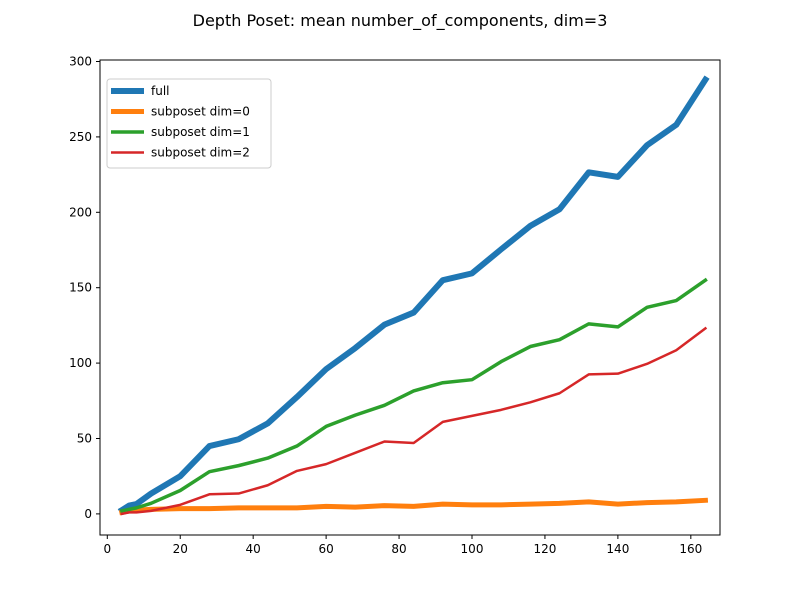 This screenshot has height=605, width=800. I want to click on y-tick-label: 100, so click(80, 363).